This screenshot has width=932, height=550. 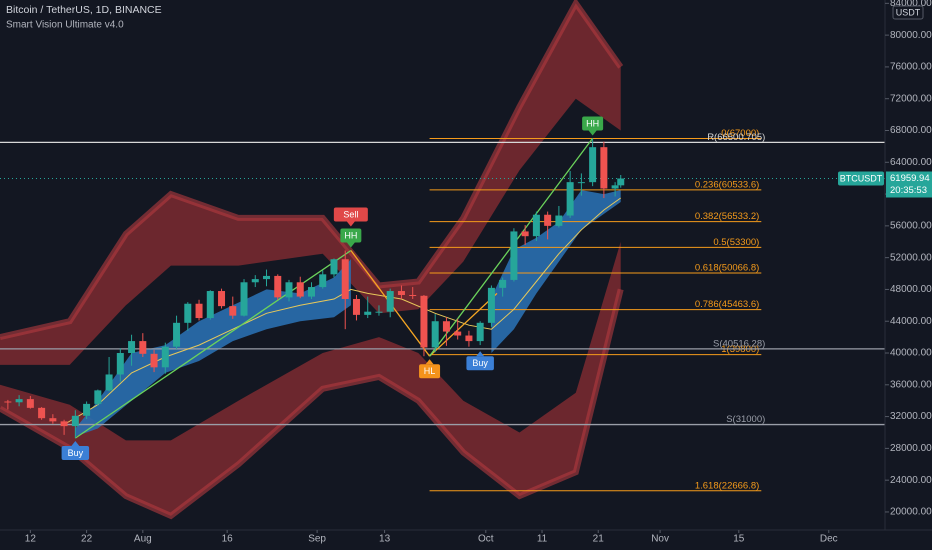 I want to click on y-tick-label: 72000.00, so click(x=911, y=98).